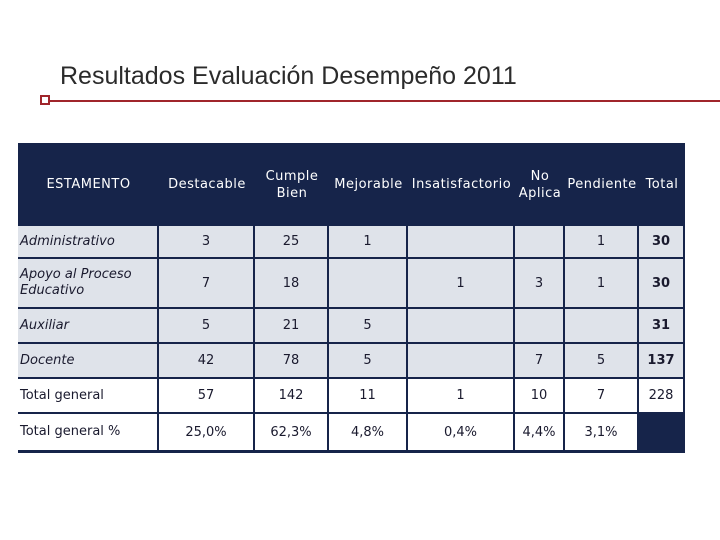 The image size is (720, 540). I want to click on table-cell: 78, so click(292, 361).